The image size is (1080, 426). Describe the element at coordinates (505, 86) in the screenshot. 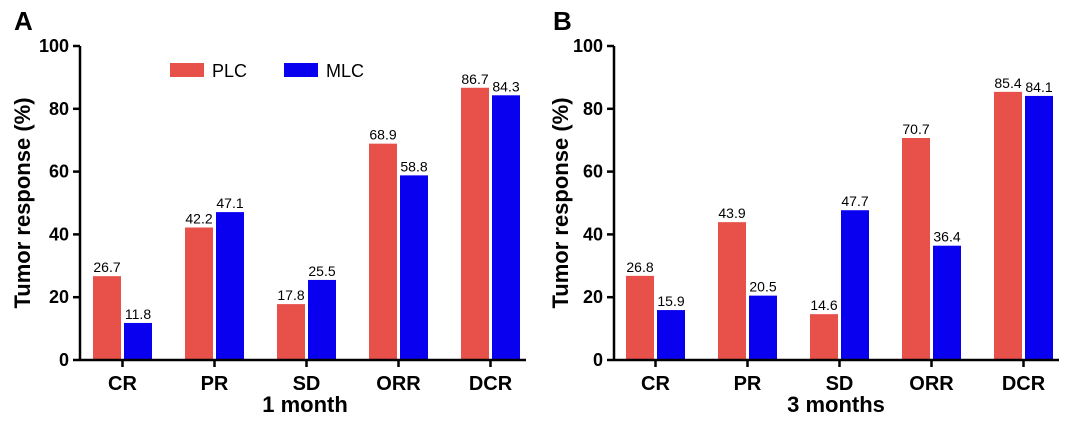

I see `data-label: 84.3` at that location.